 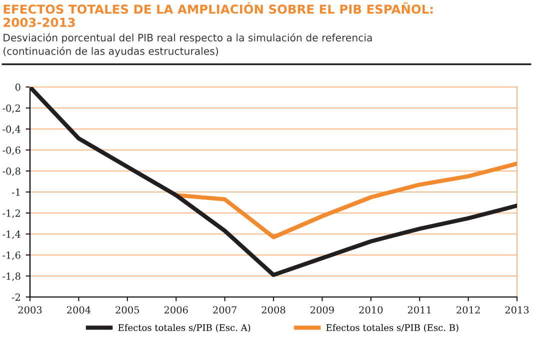 I want to click on y-tick-label: -1,8, so click(x=11, y=277).